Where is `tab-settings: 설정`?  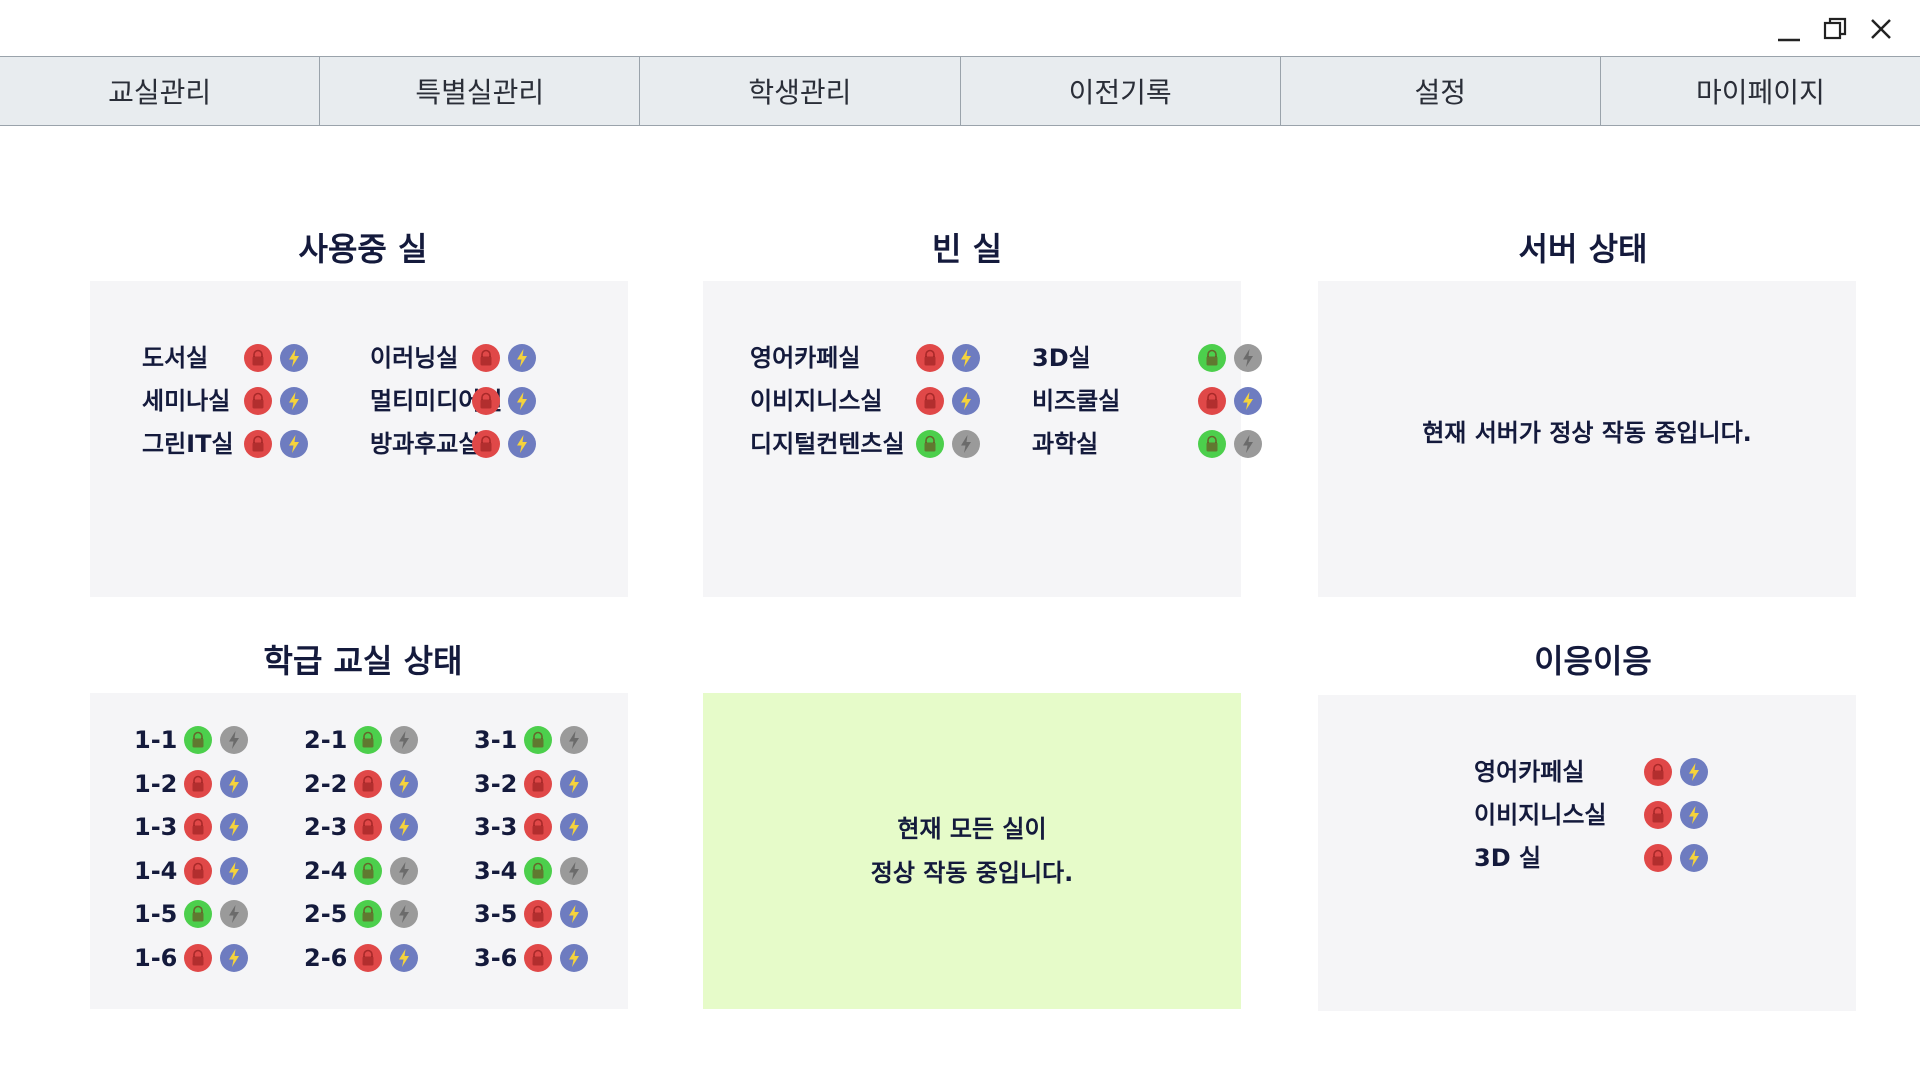 tab-settings: 설정 is located at coordinates (1441, 91).